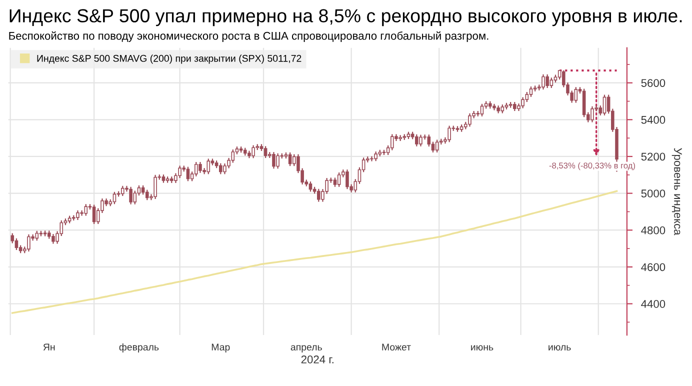 Image resolution: width=692 pixels, height=386 pixels. Describe the element at coordinates (653, 230) in the screenshot. I see `y-tick-label: 4800` at that location.